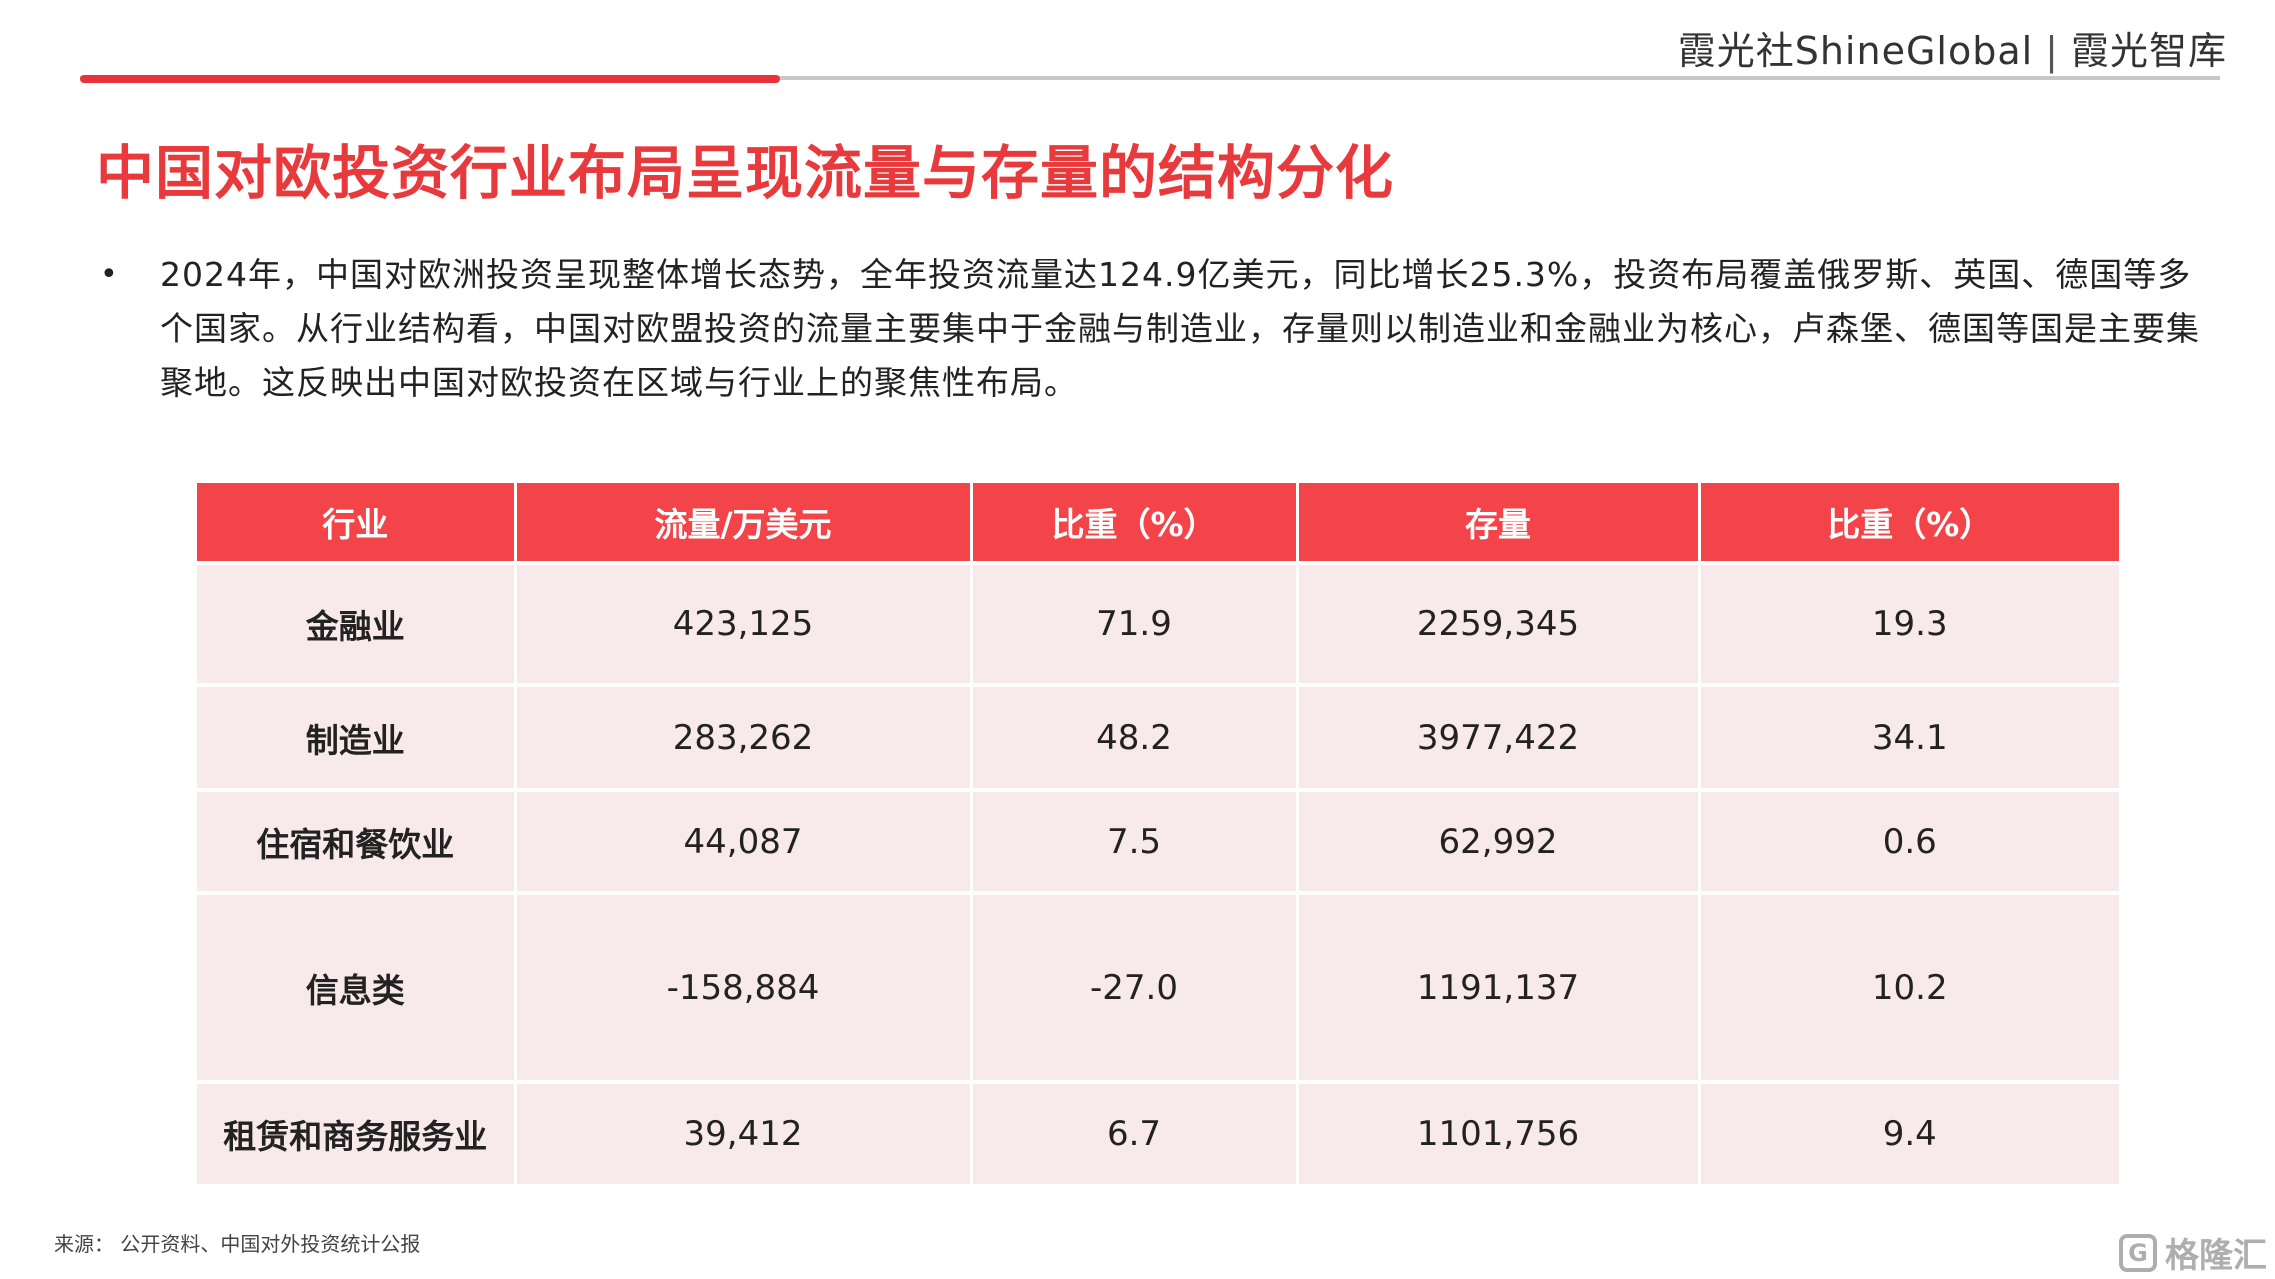  I want to click on industry-cell: 租赁和商务服务业, so click(357, 1132).